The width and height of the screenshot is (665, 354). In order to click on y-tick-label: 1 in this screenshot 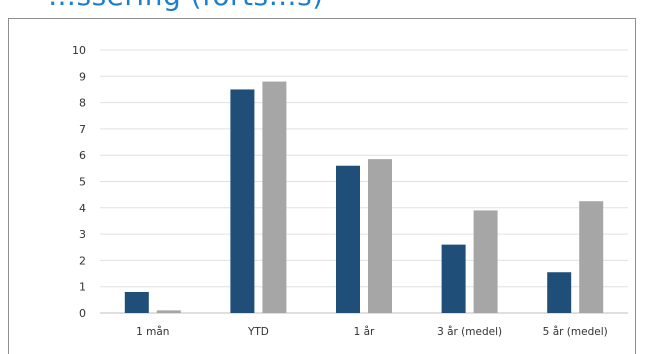, I will do `click(82, 287)`.